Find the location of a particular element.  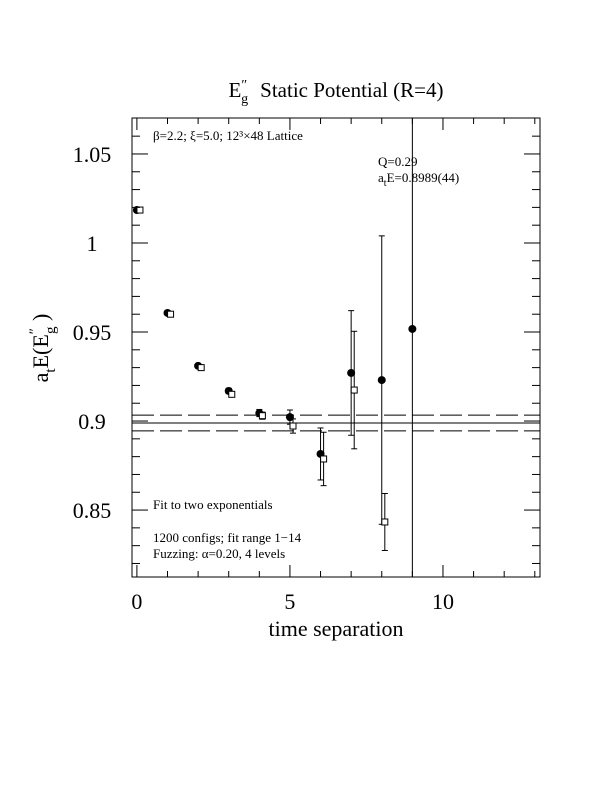

fit-label-a: a is located at coordinates (381, 177).